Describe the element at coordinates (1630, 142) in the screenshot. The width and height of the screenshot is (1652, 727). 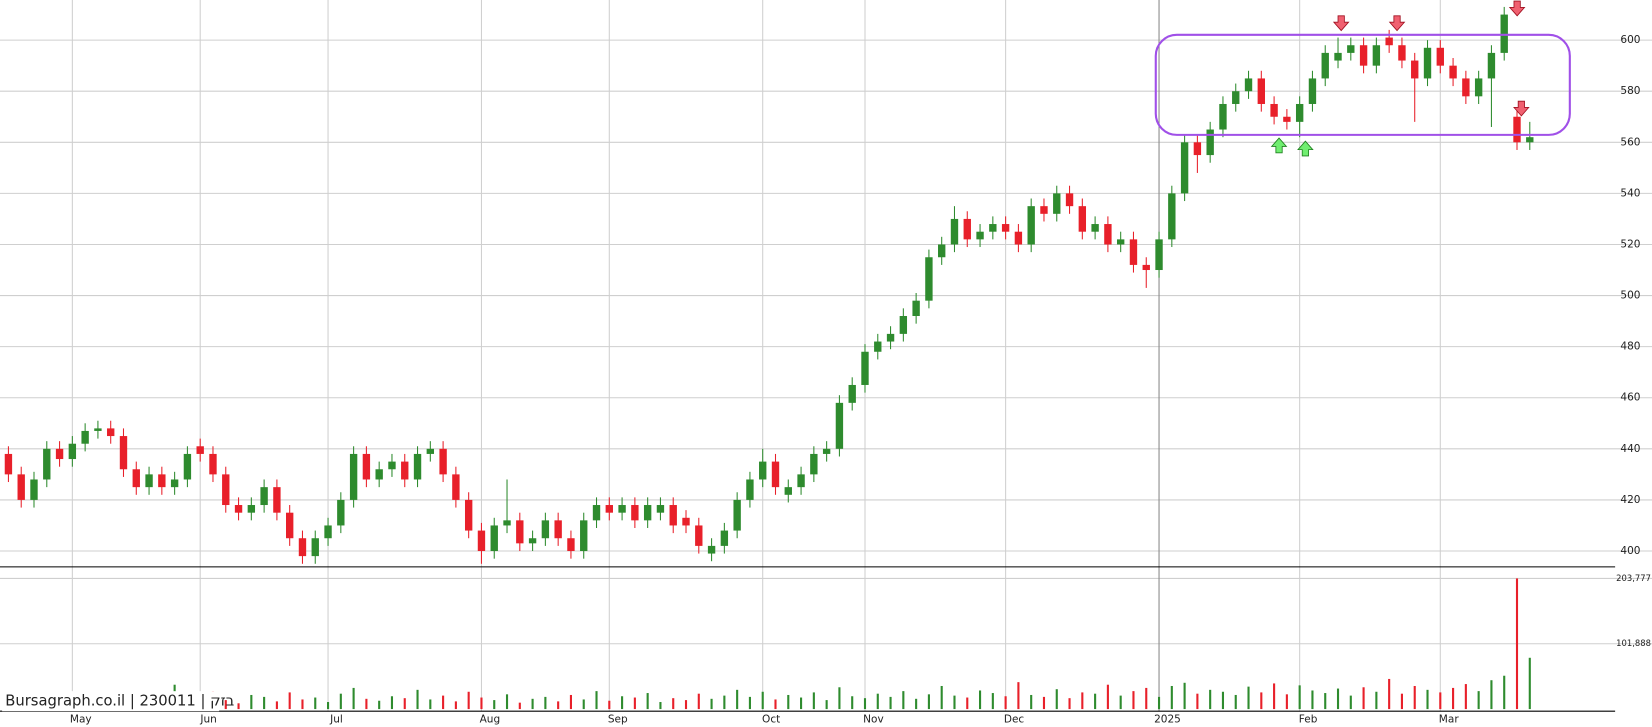
I see `y-tick-label: 560` at that location.